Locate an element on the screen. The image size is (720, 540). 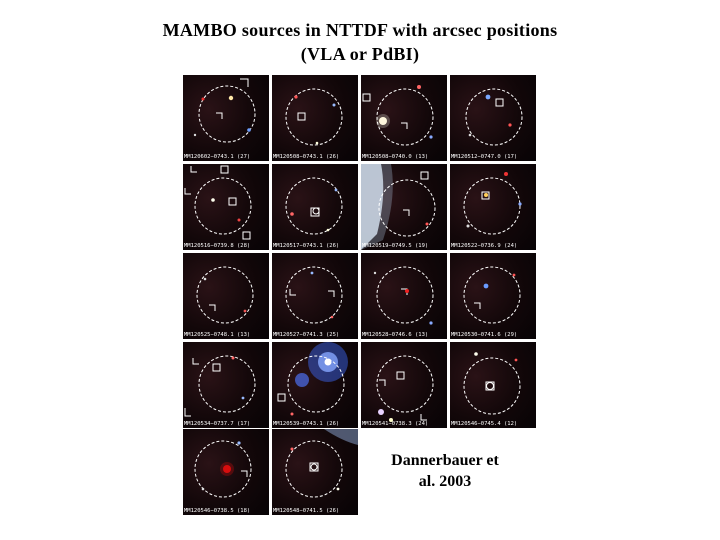
citation-line-1: Dannerbauer et is located at coordinates (445, 460).